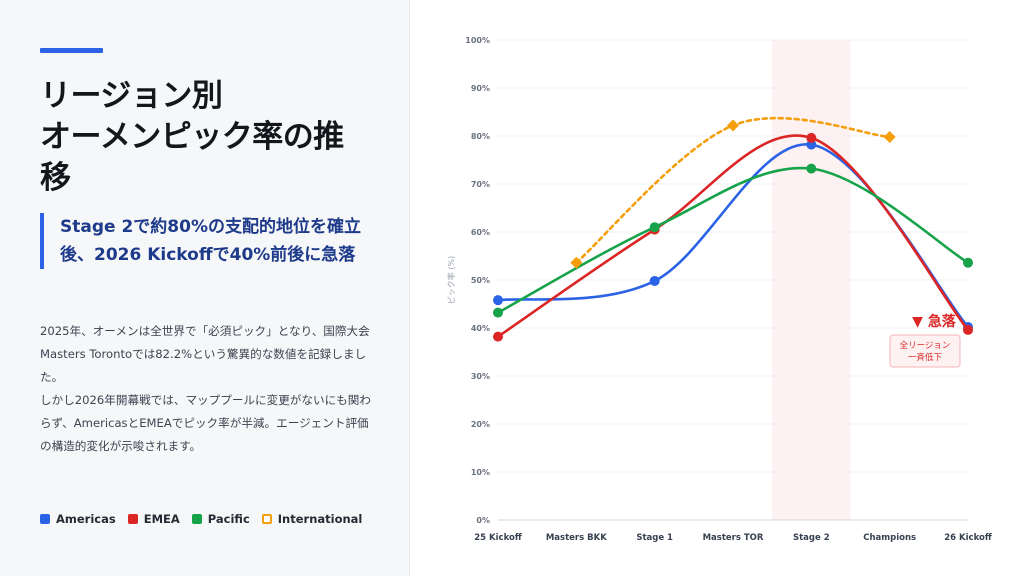  What do you see at coordinates (934, 321) in the screenshot?
I see `drop-annotation-label: ▼ 急落` at bounding box center [934, 321].